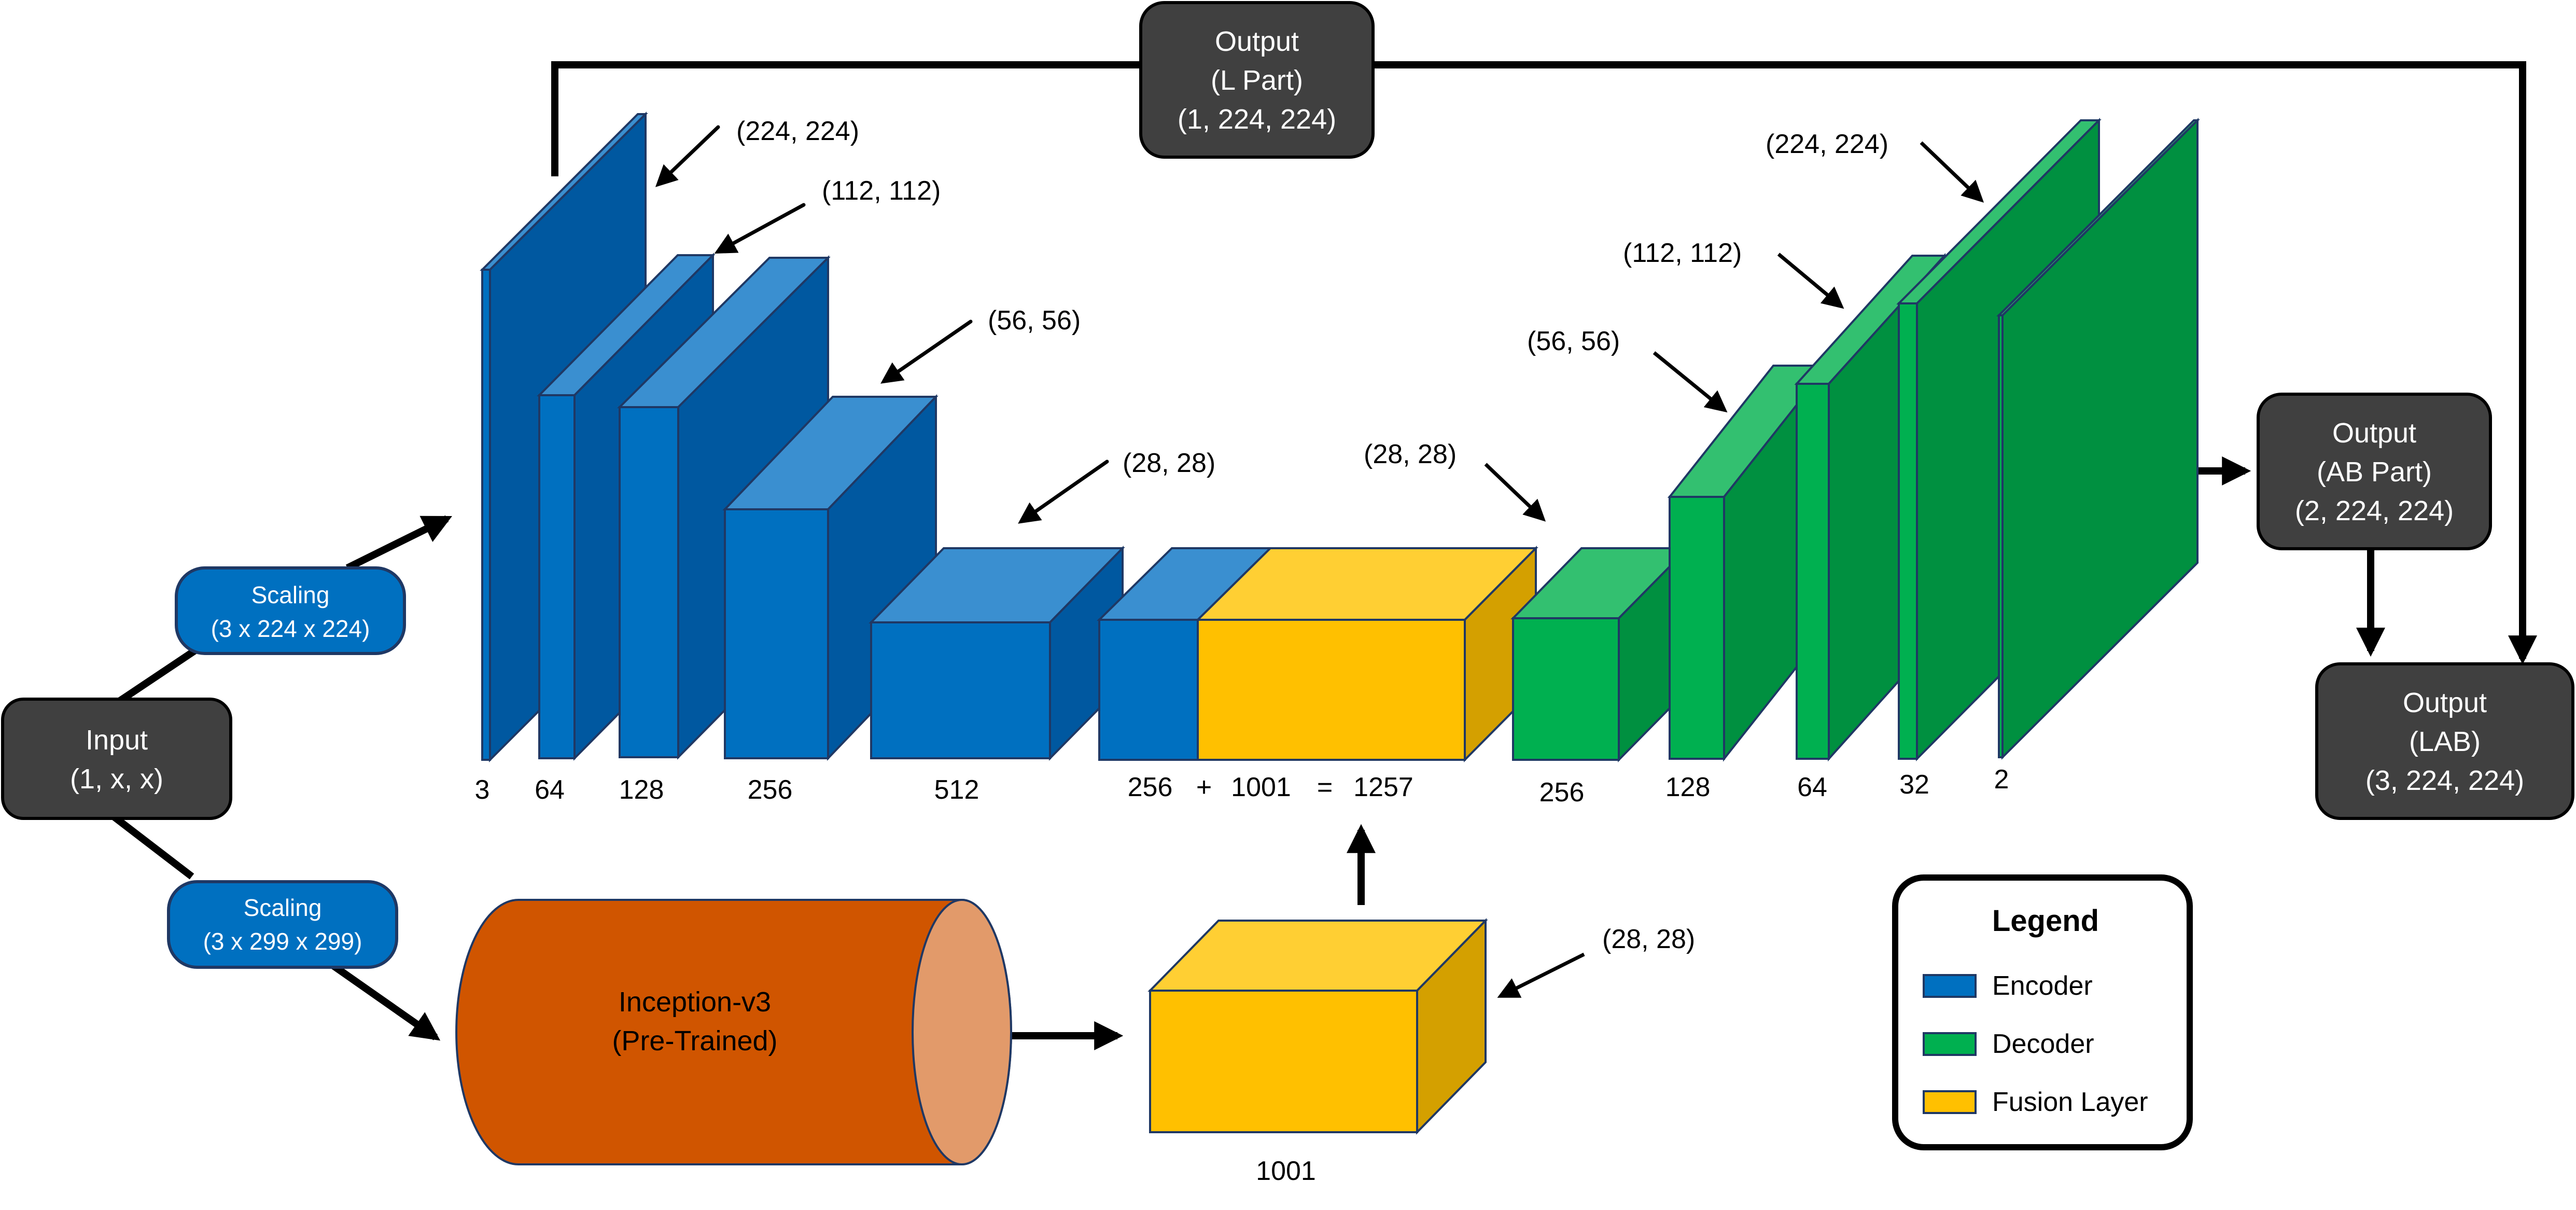  What do you see at coordinates (802, 437) in the screenshot?
I see `encoder-blocks` at bounding box center [802, 437].